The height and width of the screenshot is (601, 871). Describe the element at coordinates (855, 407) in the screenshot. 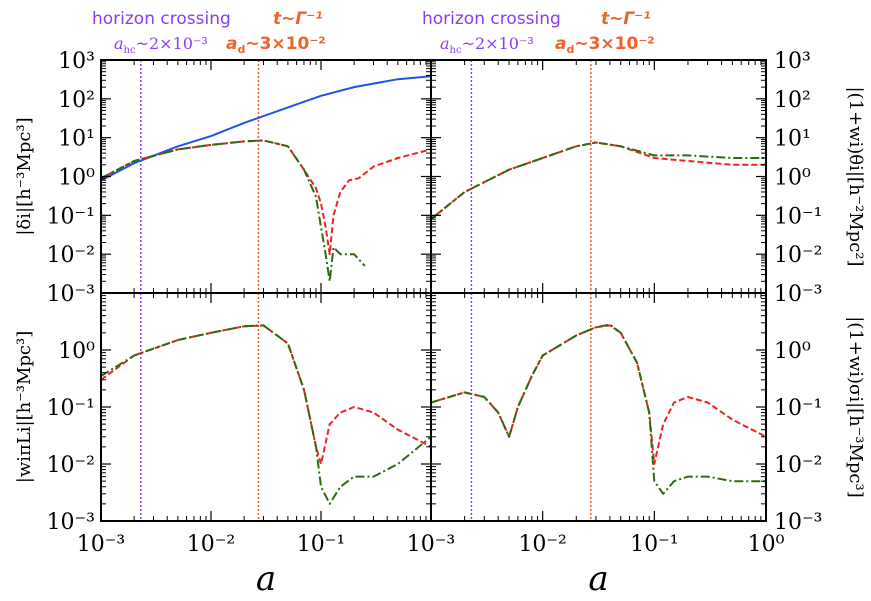

I see `y-axis-label: |(1+wi)σi|[h⁻³Mpc³]` at that location.